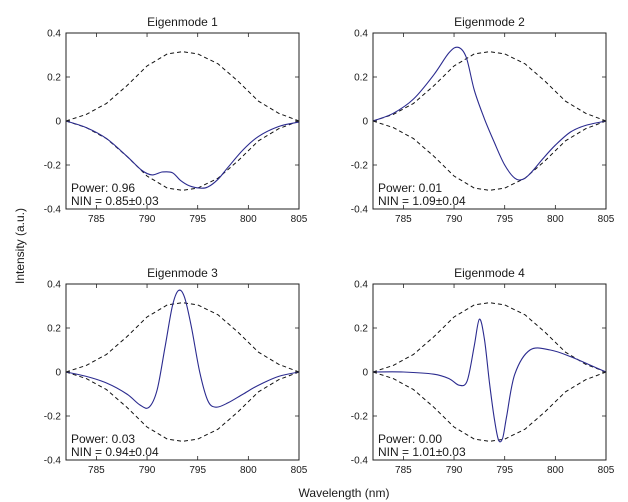 This screenshot has height=502, width=628. What do you see at coordinates (422, 201) in the screenshot?
I see `nin-annotation: NIN = 1.09±0.04` at bounding box center [422, 201].